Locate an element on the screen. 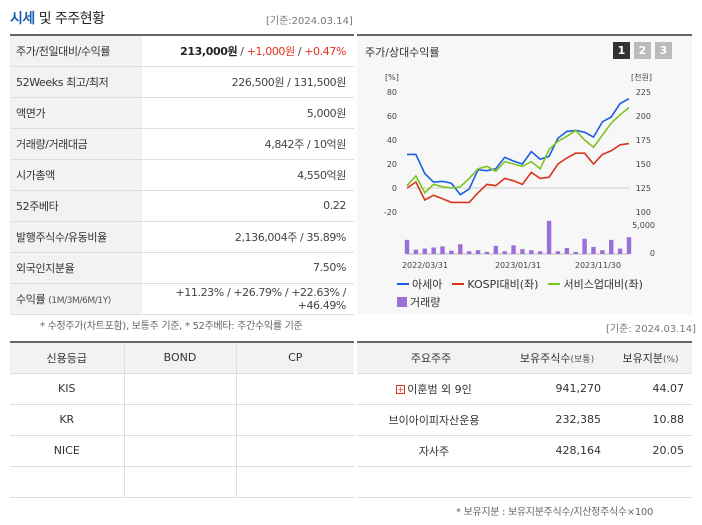 This screenshot has width=702, height=525. row-value: 2,136,004주 / 35.89% is located at coordinates (248, 237).